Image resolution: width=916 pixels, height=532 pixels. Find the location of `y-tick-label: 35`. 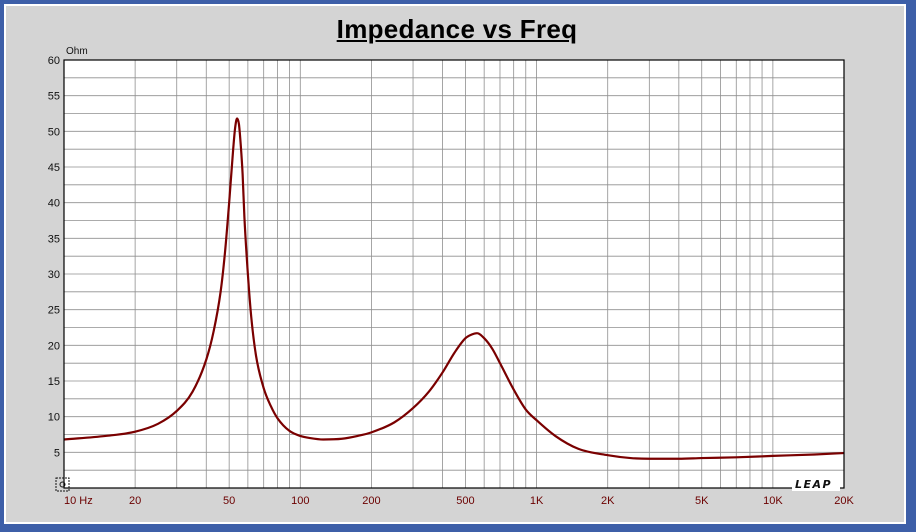

y-tick-label: 35 is located at coordinates (54, 239).